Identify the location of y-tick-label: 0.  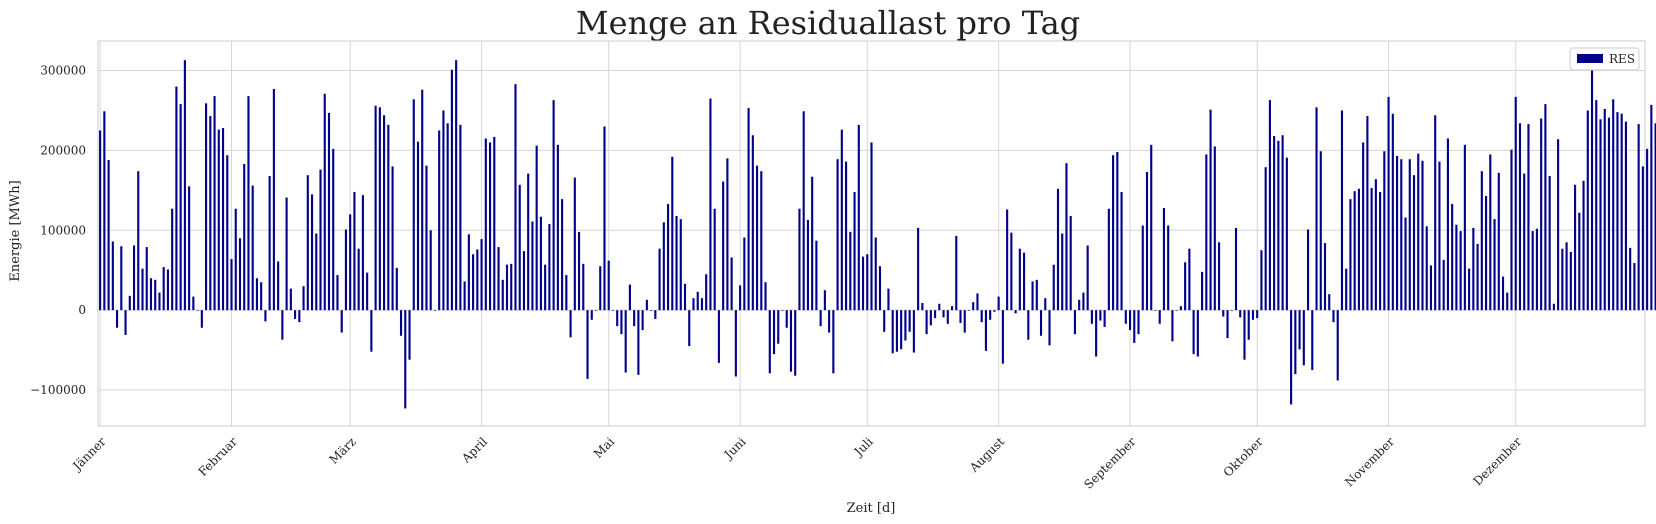
(82, 310).